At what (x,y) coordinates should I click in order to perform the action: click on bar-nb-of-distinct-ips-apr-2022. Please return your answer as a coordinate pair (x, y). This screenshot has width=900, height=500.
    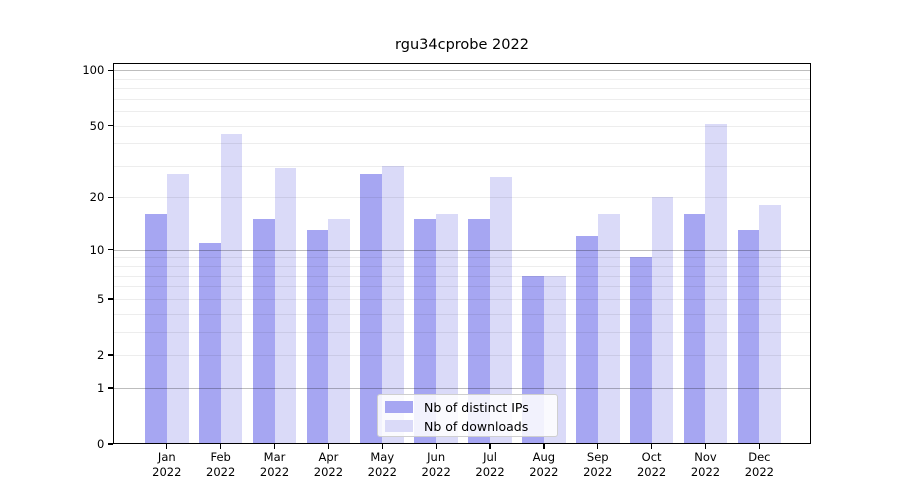
    Looking at the image, I should click on (317, 337).